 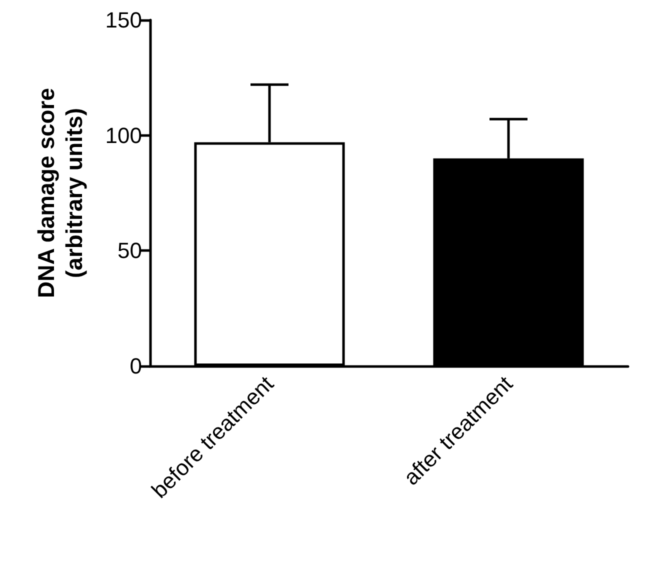 I want to click on y-tick-label: 50, so click(x=130, y=251).